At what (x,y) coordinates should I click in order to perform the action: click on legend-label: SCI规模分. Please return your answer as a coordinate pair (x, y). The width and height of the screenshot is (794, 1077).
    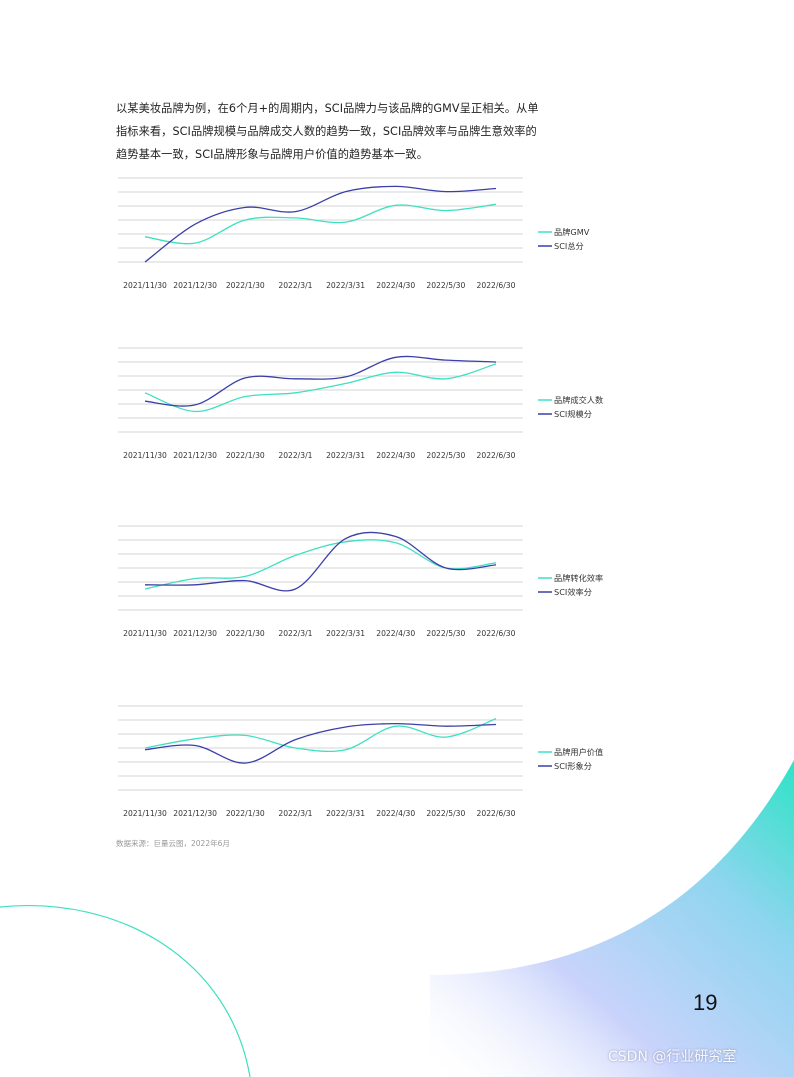
    Looking at the image, I should click on (573, 414).